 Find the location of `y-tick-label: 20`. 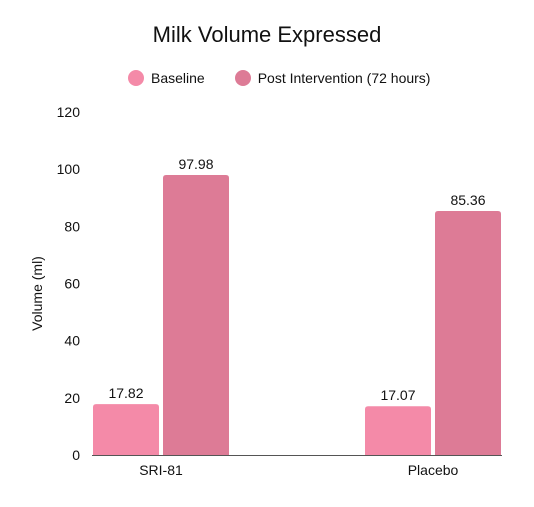

y-tick-label: 20 is located at coordinates (72, 398).